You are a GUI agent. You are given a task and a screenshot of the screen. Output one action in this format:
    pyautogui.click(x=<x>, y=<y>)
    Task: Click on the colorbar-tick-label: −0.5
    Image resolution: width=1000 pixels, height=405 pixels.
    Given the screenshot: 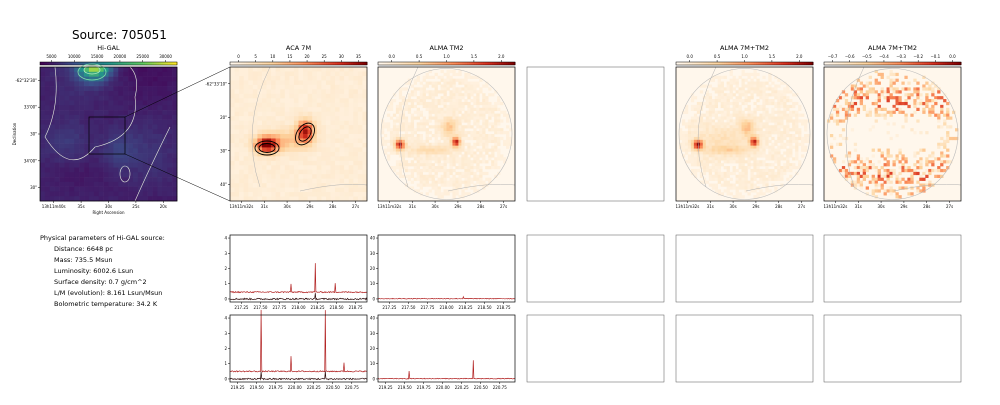 What is the action you would take?
    pyautogui.click(x=867, y=56)
    